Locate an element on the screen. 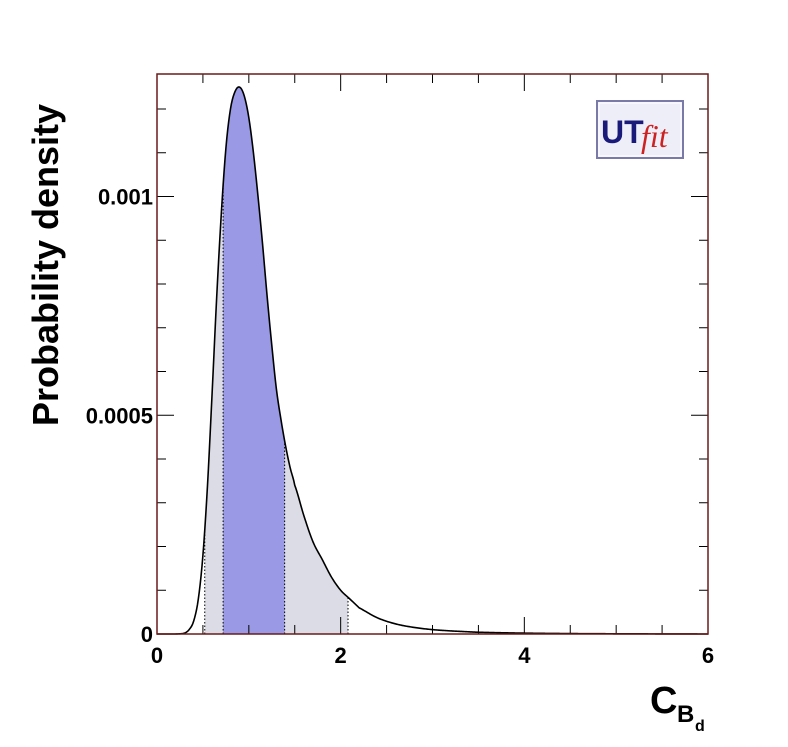  svg-text: fit is located at coordinates (655, 136).